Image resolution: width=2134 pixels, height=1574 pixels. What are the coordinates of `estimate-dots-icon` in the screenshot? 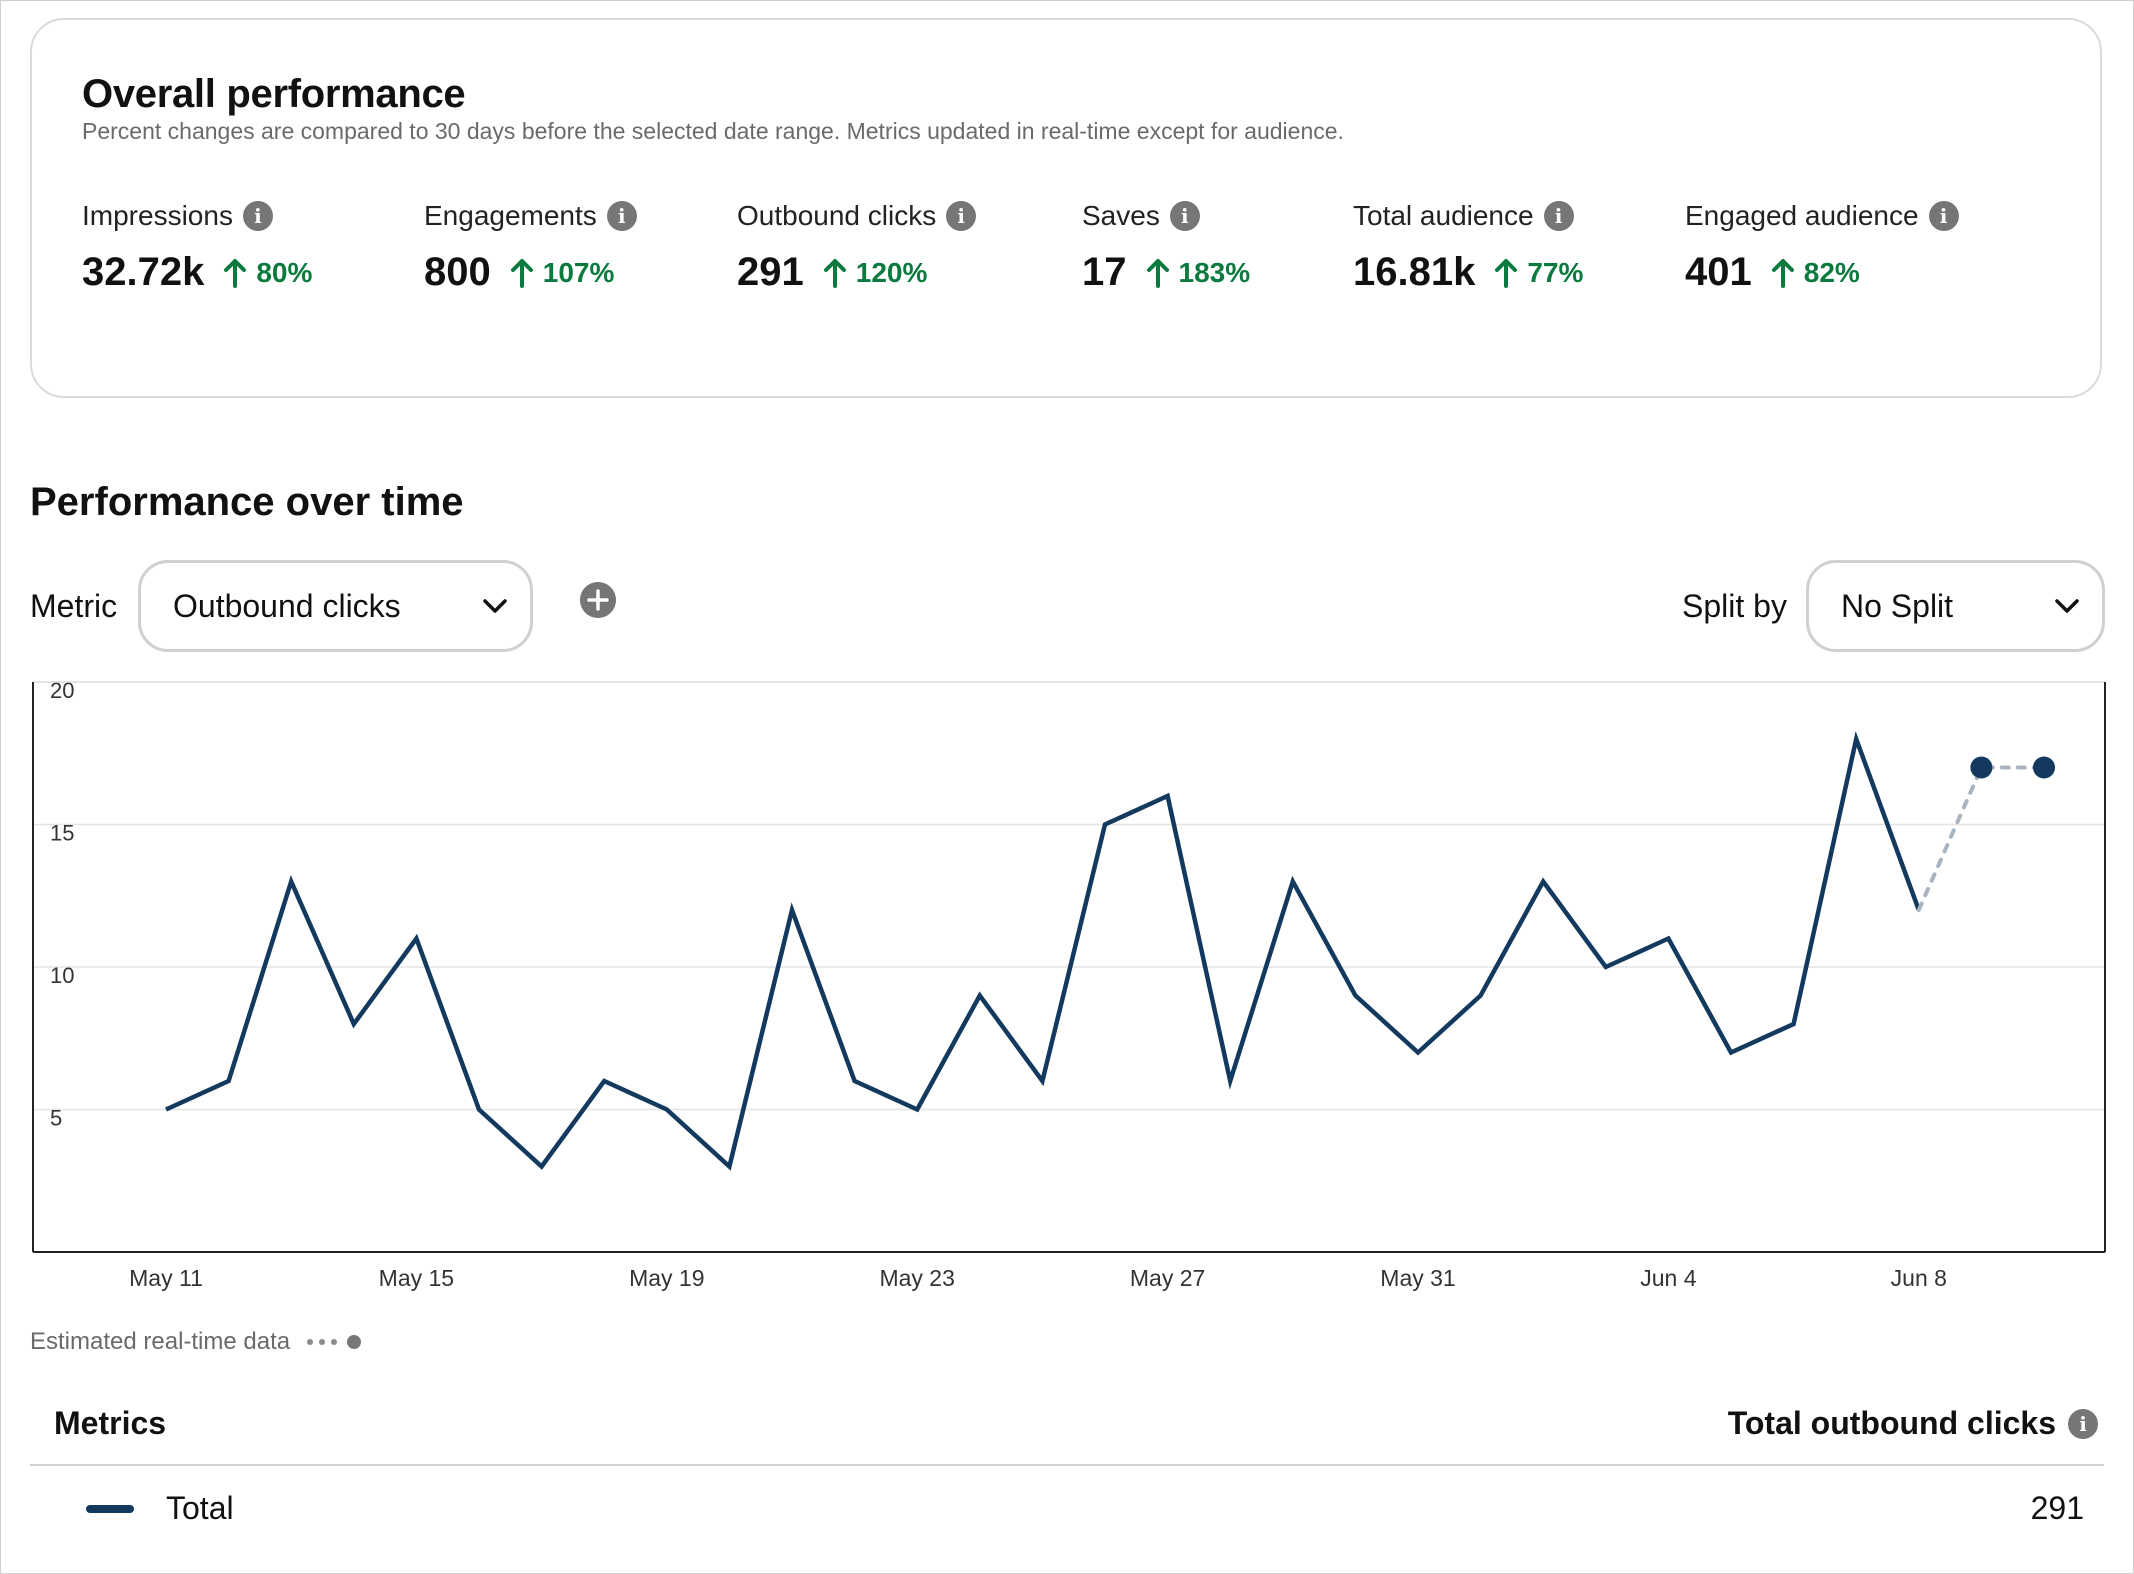 It's located at (334, 1342).